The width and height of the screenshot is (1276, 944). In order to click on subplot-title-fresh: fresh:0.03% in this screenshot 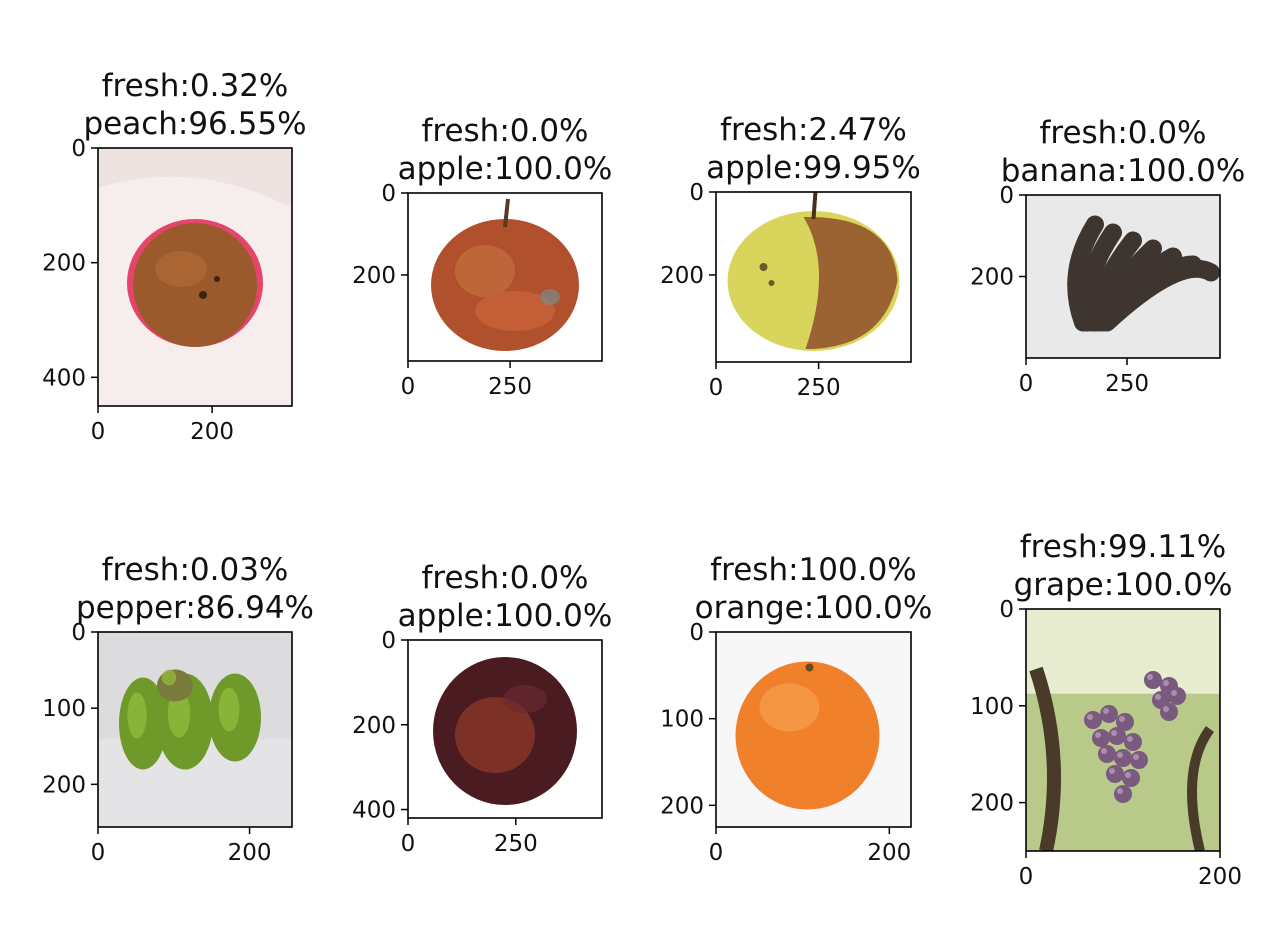, I will do `click(195, 570)`.